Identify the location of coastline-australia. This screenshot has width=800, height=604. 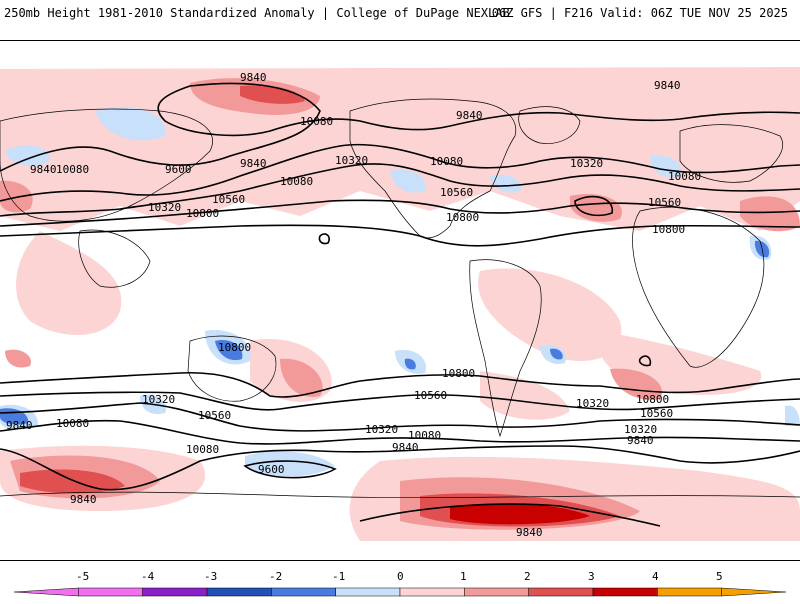
(232, 368).